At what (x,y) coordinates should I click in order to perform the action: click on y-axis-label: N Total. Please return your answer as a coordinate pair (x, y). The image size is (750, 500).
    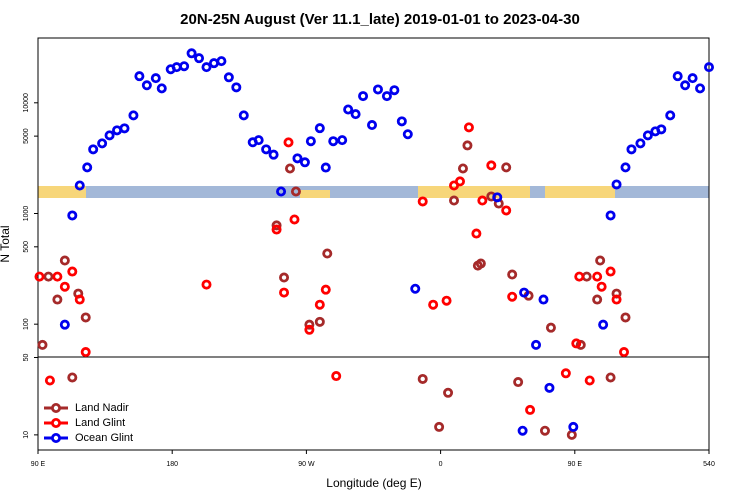
    Looking at the image, I should click on (6, 243).